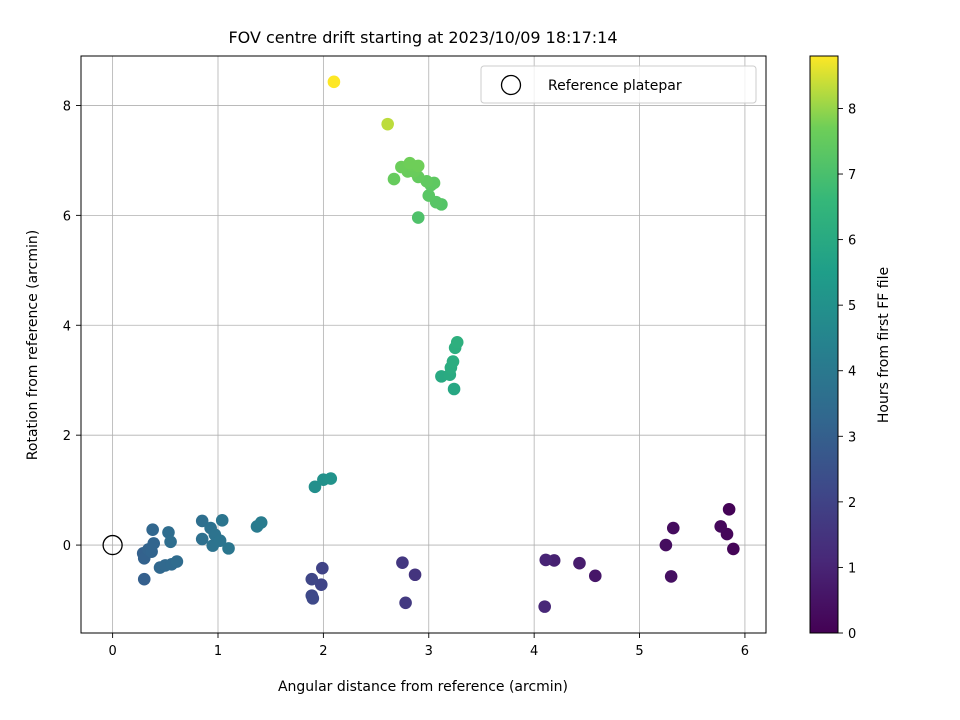  Describe the element at coordinates (639, 651) in the screenshot. I see `x-tick-label: 5` at that location.